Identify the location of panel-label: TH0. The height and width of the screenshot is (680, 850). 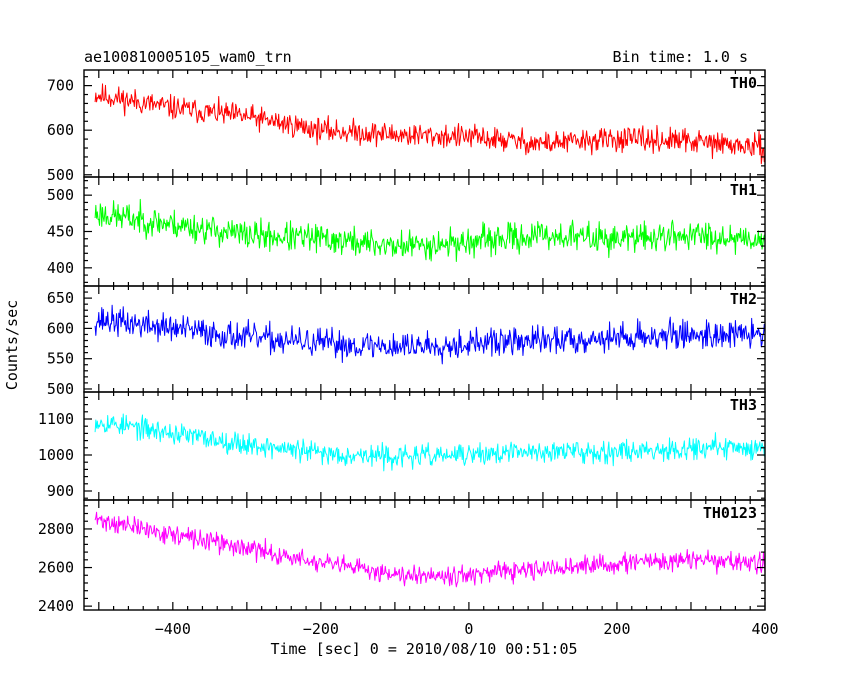
(743, 83).